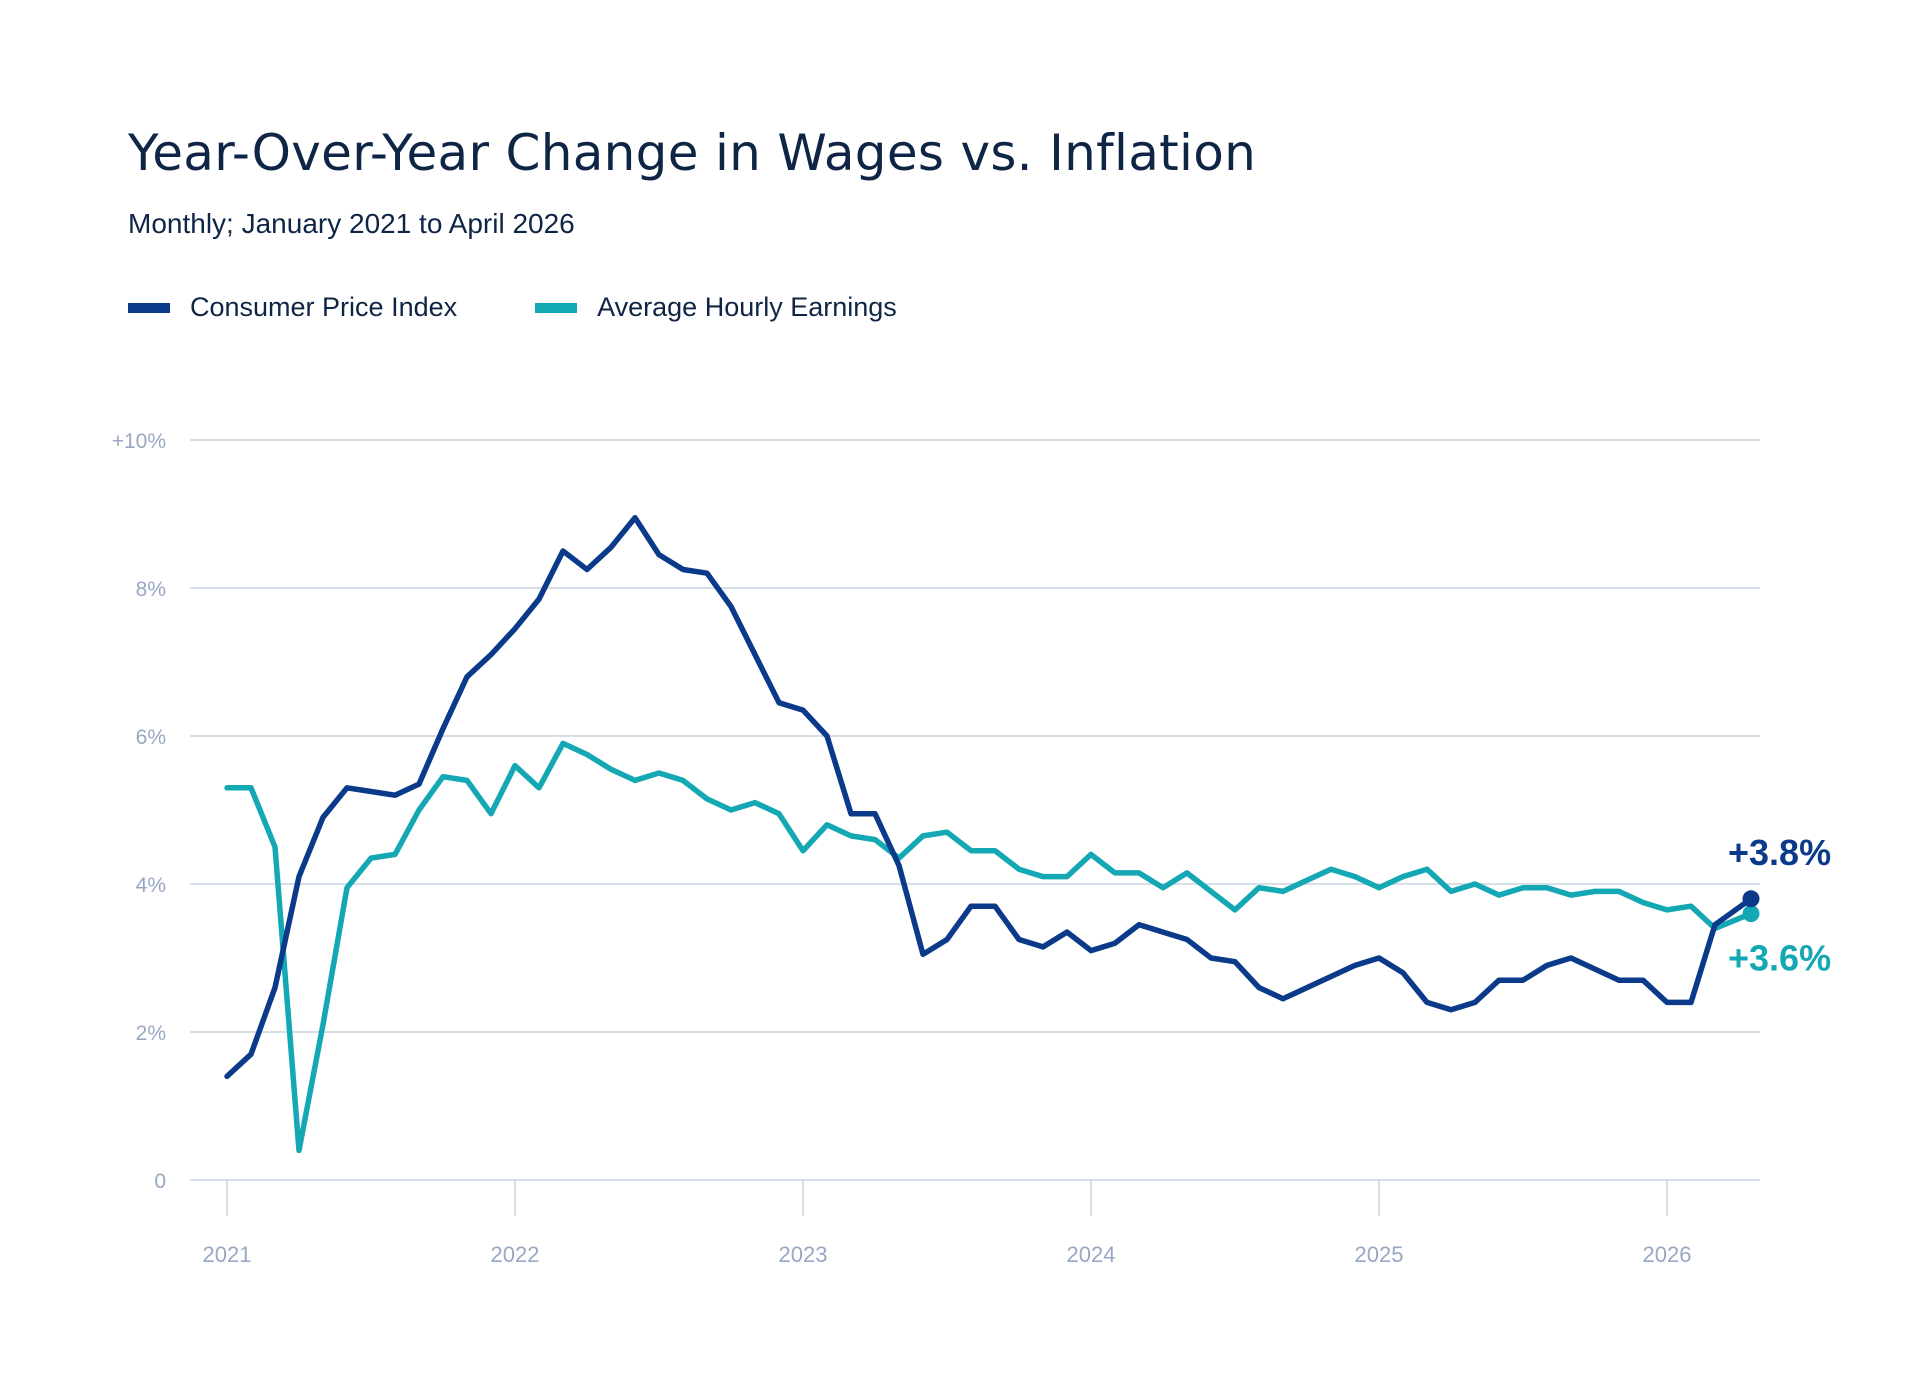 The width and height of the screenshot is (1921, 1380). What do you see at coordinates (149, 307) in the screenshot?
I see `legend-swatch-cpi` at bounding box center [149, 307].